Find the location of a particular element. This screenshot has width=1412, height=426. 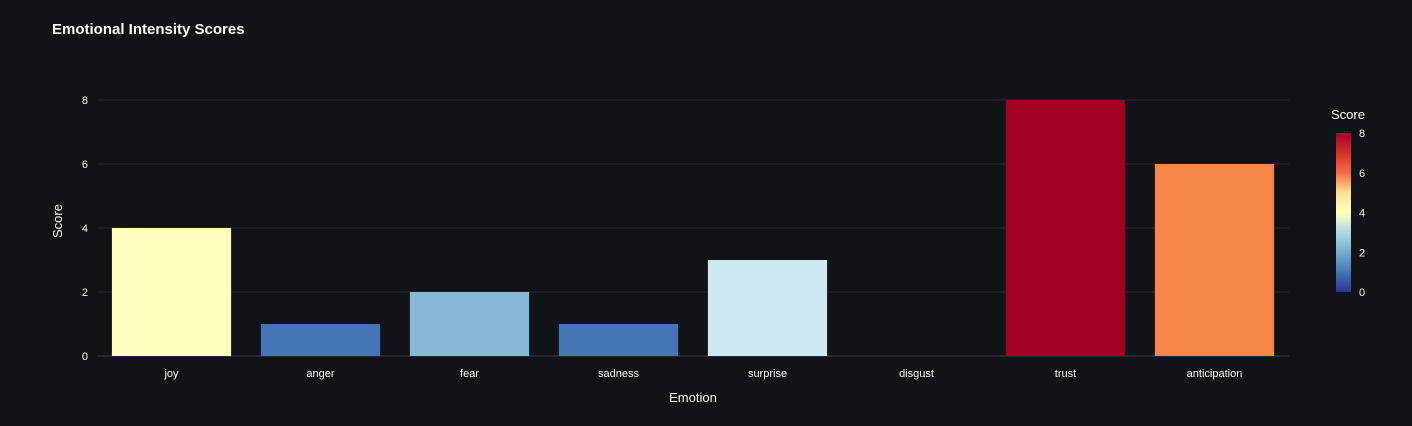

y-tick-label: 0 is located at coordinates (85, 357).